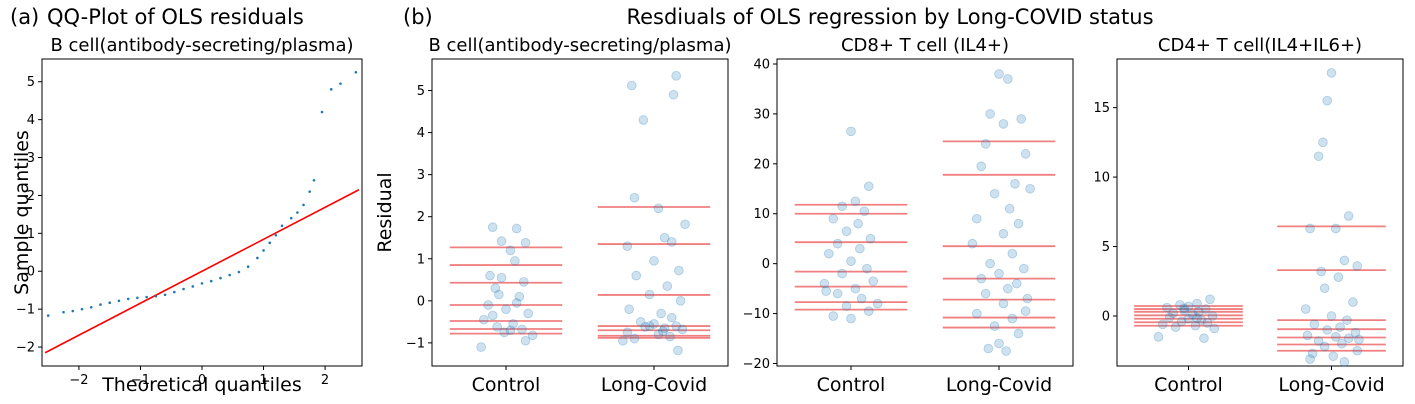 The height and width of the screenshot is (404, 1415). Describe the element at coordinates (654, 385) in the screenshot. I see `category-label: Long-Covid` at that location.